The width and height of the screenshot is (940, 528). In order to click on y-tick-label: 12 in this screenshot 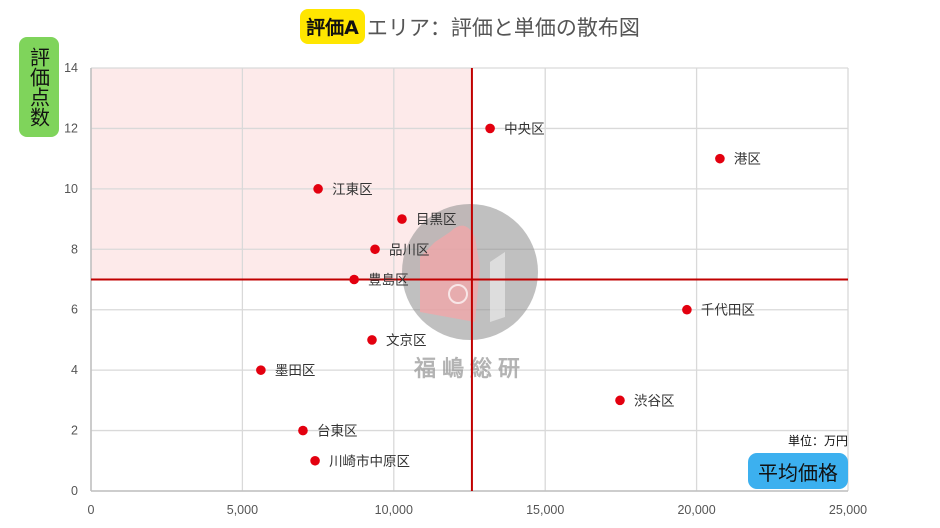, I will do `click(71, 128)`.